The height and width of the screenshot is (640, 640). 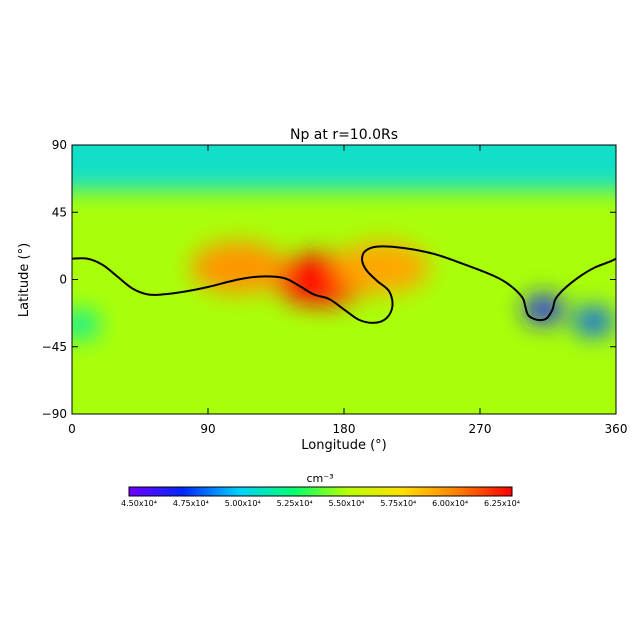 What do you see at coordinates (59, 145) in the screenshot?
I see `y-tick-label: 90` at bounding box center [59, 145].